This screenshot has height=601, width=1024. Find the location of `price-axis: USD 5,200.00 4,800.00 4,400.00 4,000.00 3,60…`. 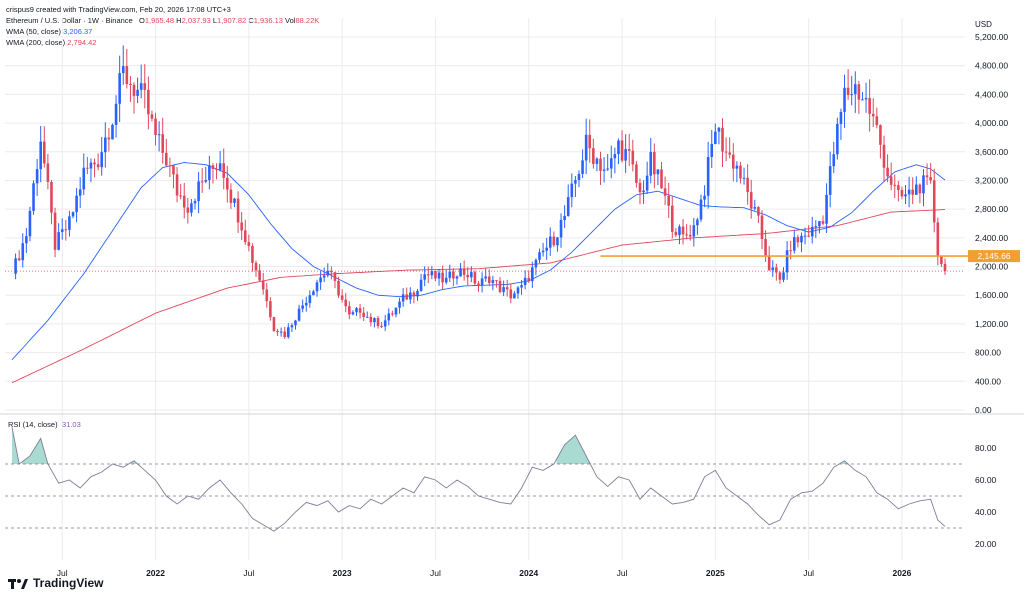

price-axis: USD 5,200.00 4,800.00 4,400.00 4,000.00 3,60… is located at coordinates (991, 217).